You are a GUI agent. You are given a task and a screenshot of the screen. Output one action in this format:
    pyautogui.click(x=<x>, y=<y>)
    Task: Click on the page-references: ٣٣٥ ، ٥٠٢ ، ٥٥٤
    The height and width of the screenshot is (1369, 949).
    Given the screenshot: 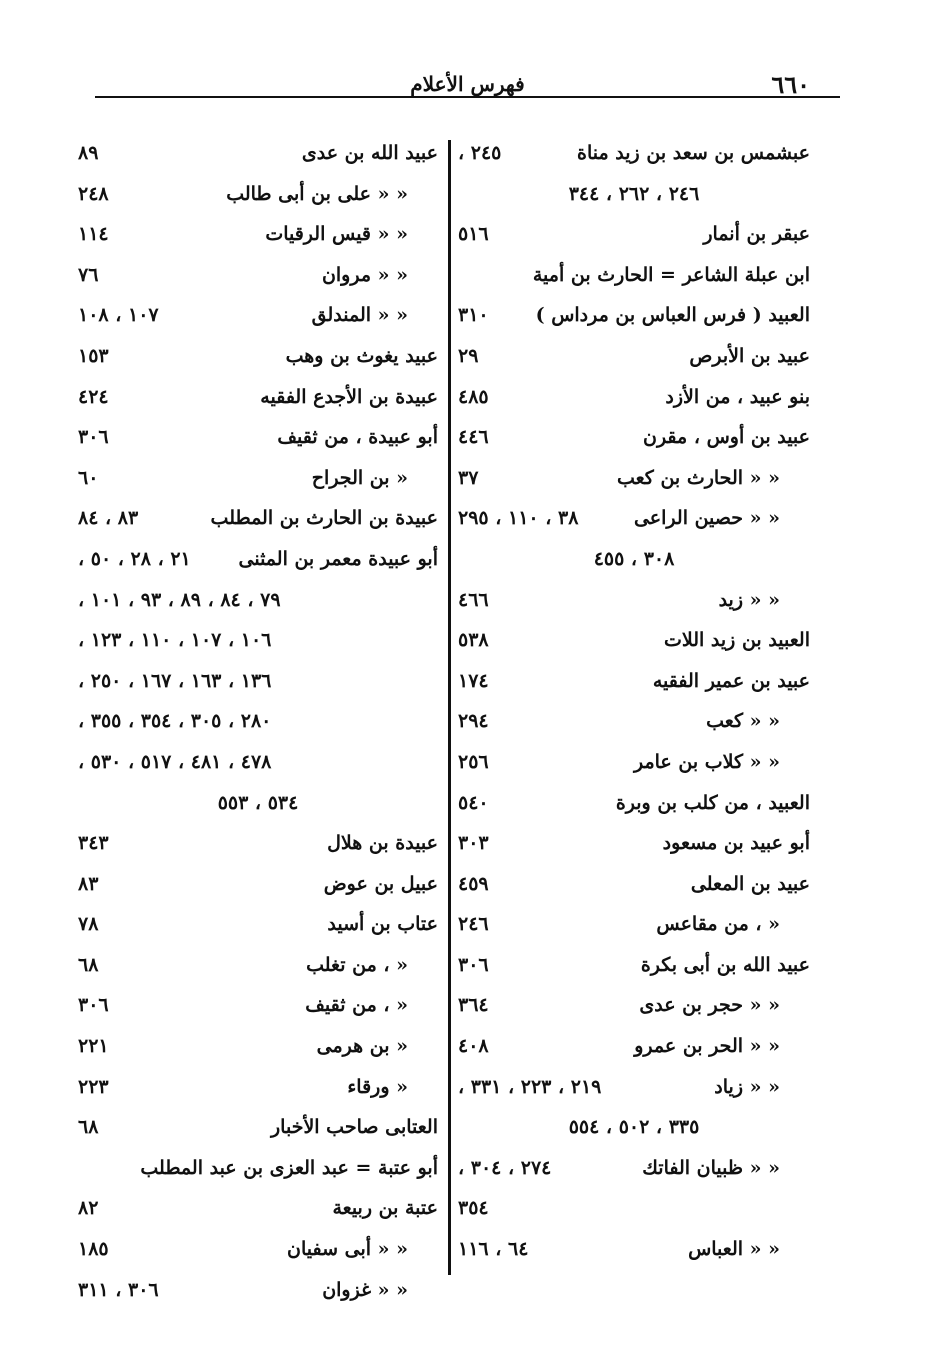 What is the action you would take?
    pyautogui.click(x=634, y=1127)
    